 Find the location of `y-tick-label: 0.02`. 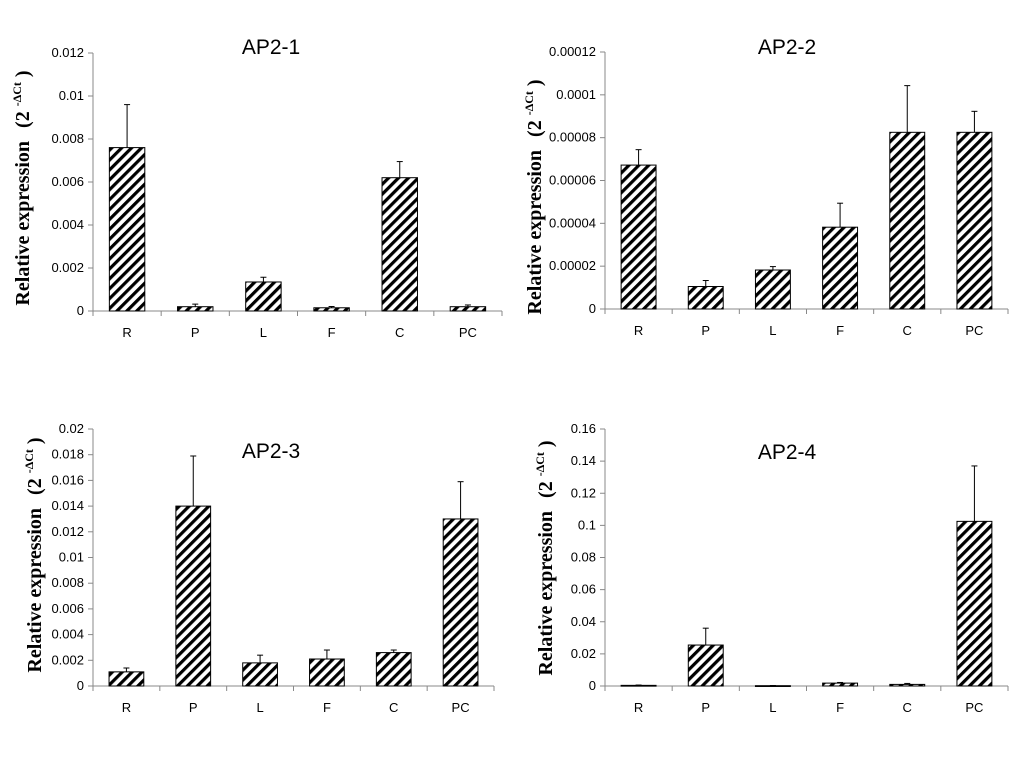

y-tick-label: 0.02 is located at coordinates (583, 653).